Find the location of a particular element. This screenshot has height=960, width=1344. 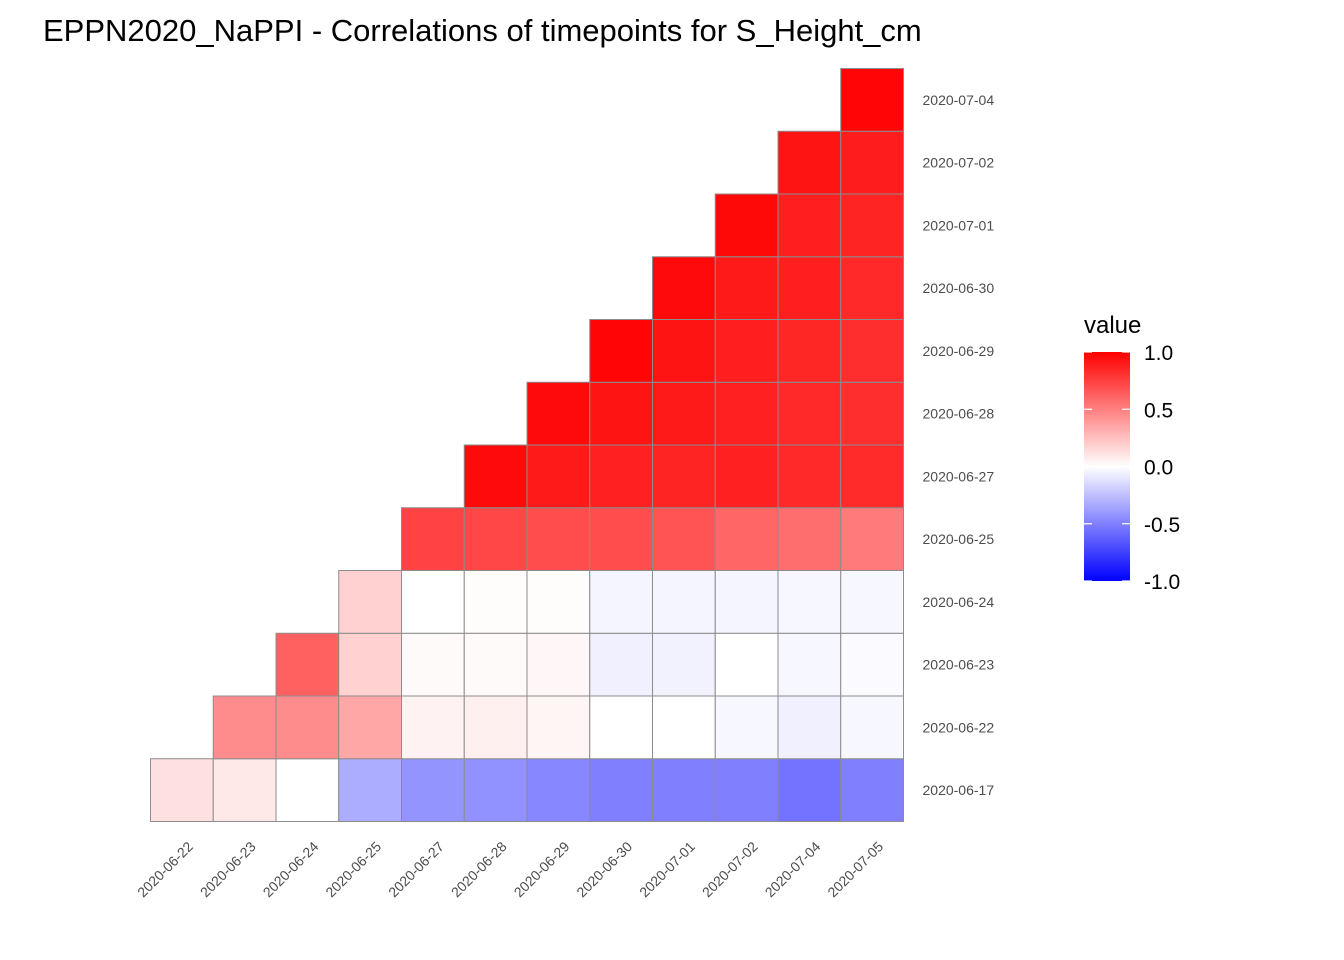

x-tick-label: 2020-06-22 is located at coordinates (165, 869).